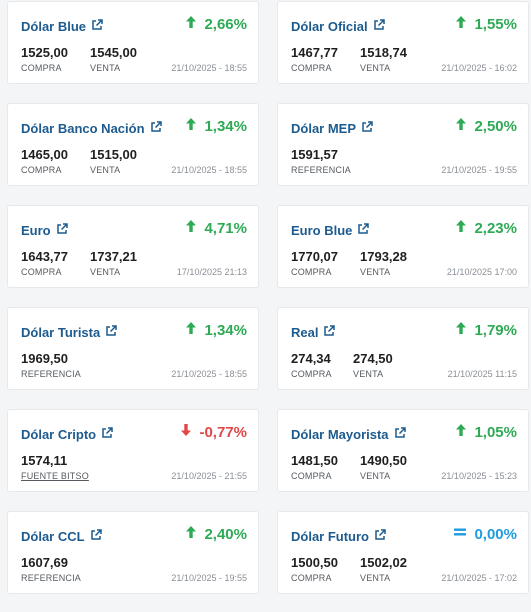 This screenshot has width=531, height=612. I want to click on price-value: 274,34, so click(311, 358).